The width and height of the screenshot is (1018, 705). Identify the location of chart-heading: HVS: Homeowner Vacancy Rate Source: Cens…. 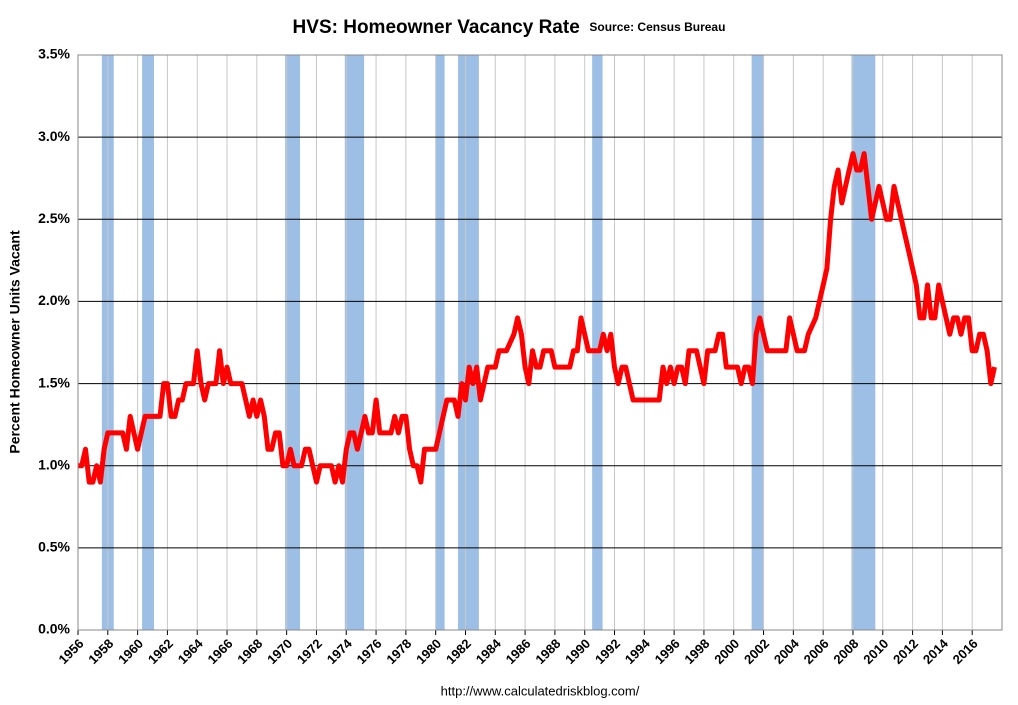
(509, 27).